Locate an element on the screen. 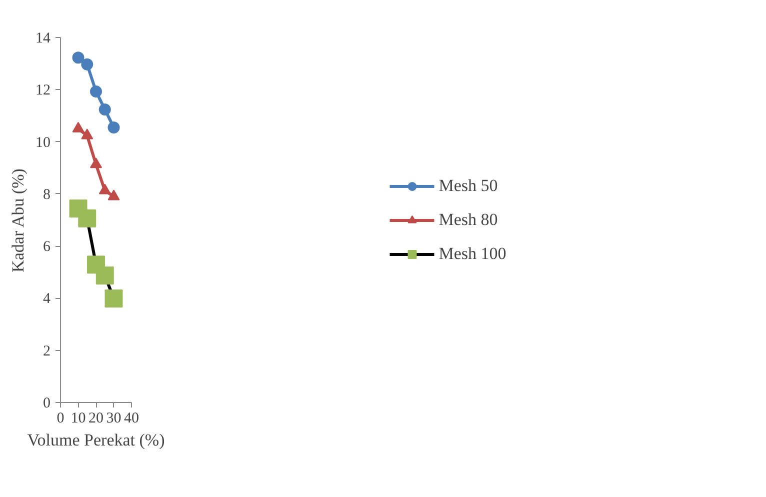  legend-label: Mesh 80 is located at coordinates (468, 220).